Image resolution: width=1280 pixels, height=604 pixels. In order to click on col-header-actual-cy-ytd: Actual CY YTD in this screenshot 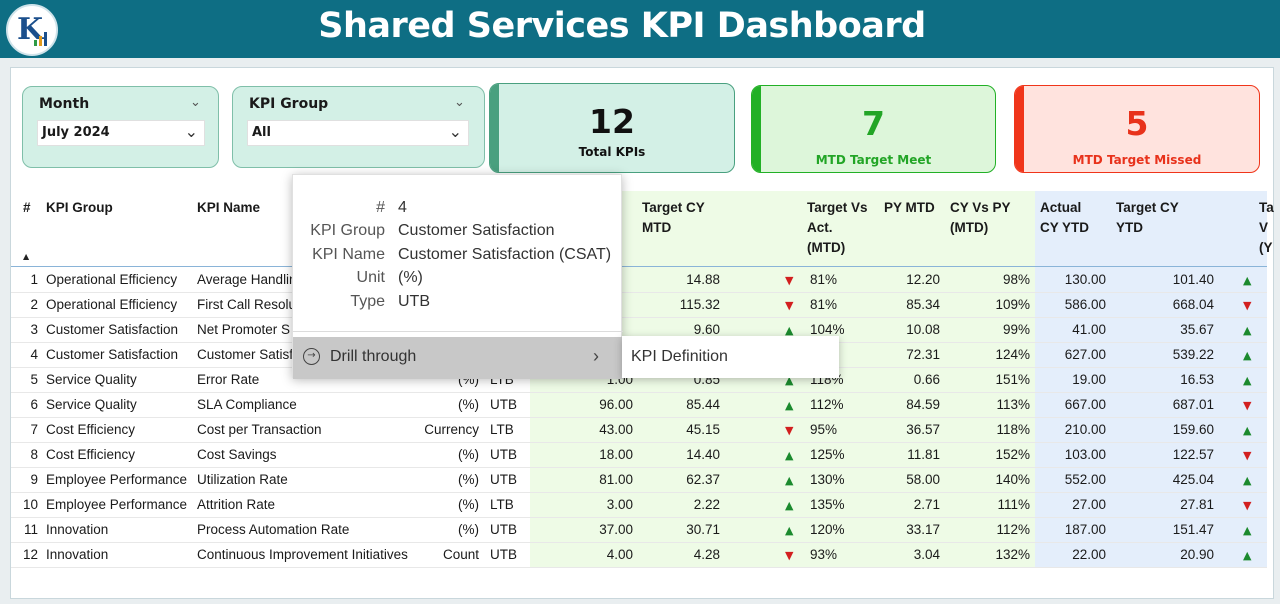, I will do `click(1064, 218)`.